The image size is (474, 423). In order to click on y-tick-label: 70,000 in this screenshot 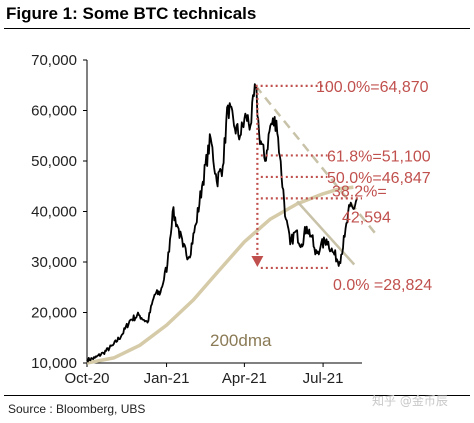, I will do `click(54, 60)`.